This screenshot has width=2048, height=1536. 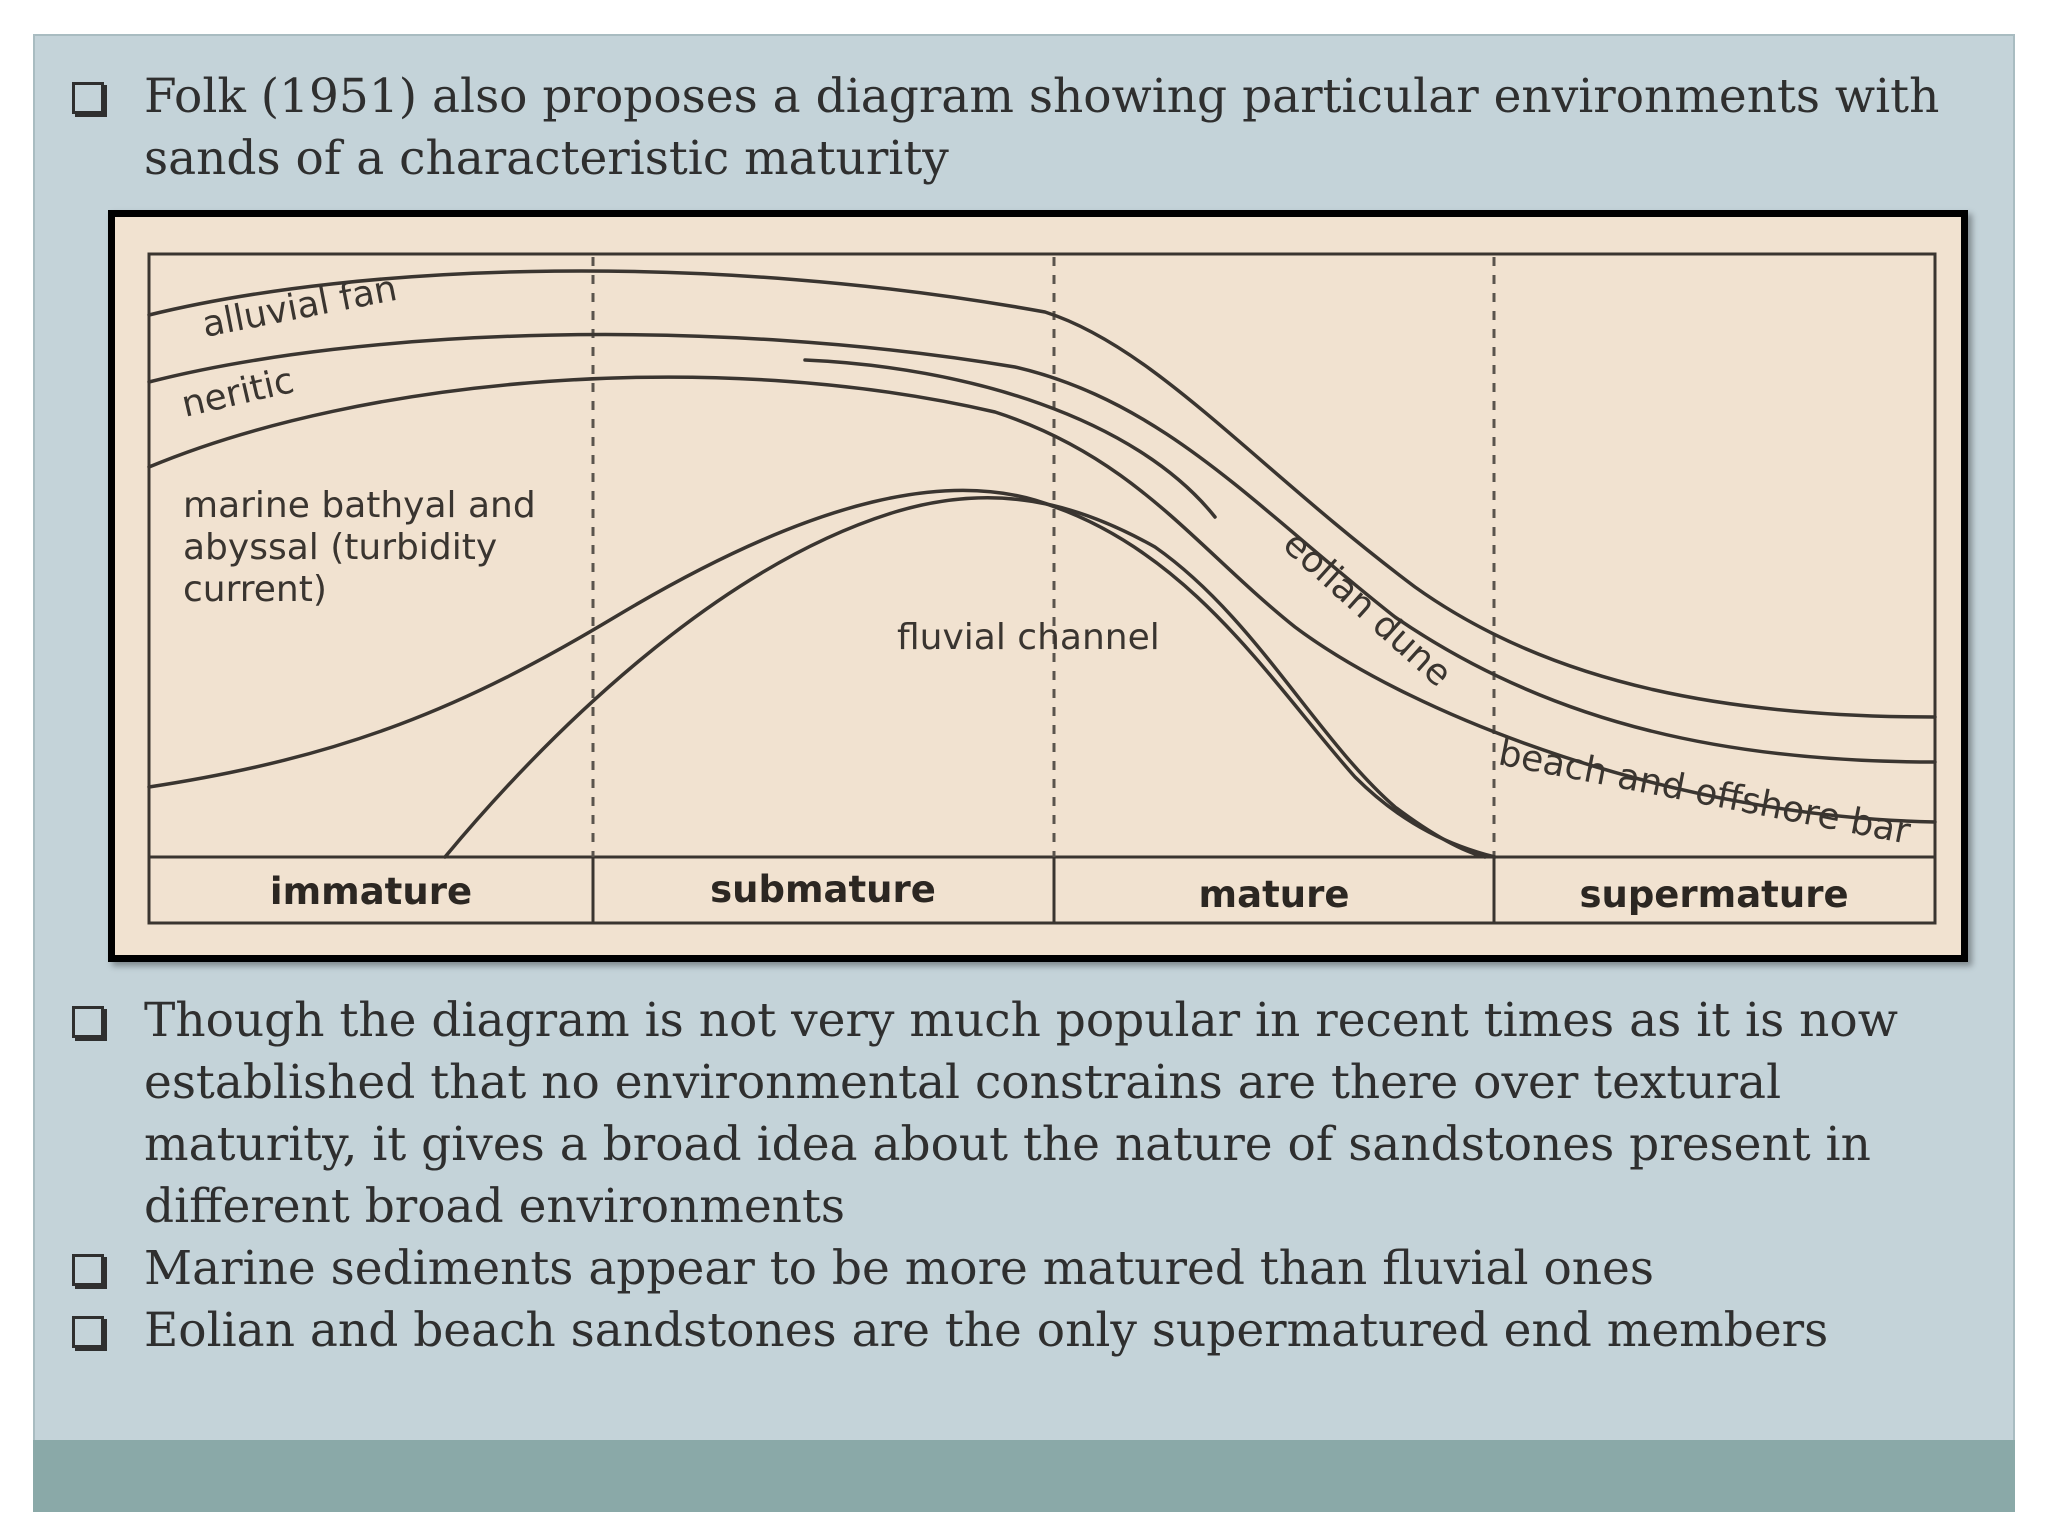 What do you see at coordinates (1024, 1476) in the screenshot?
I see `footer-band` at bounding box center [1024, 1476].